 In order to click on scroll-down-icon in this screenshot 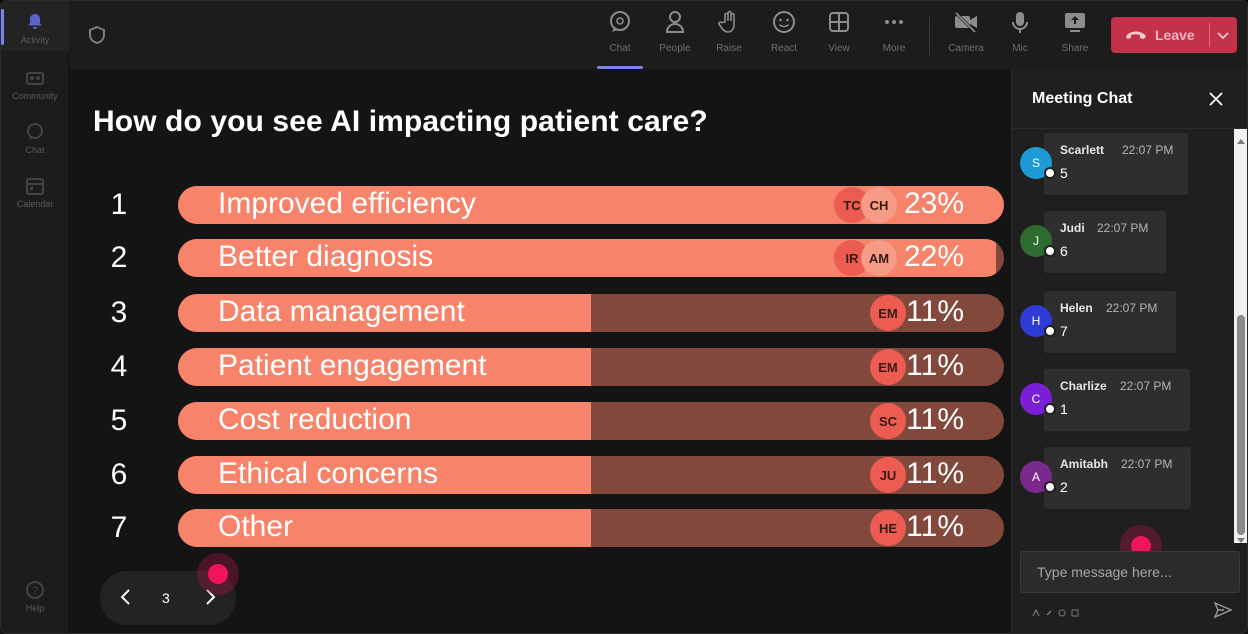, I will do `click(1241, 537)`.